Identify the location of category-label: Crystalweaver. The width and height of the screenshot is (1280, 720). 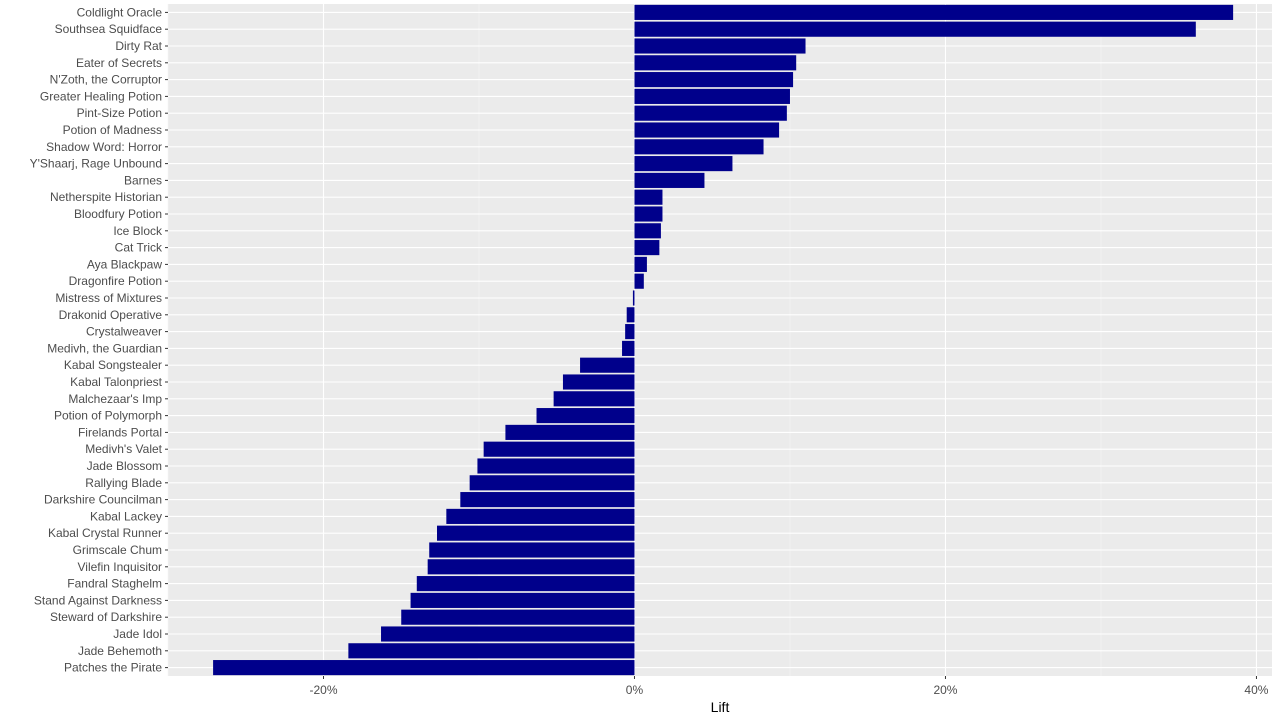
(124, 332).